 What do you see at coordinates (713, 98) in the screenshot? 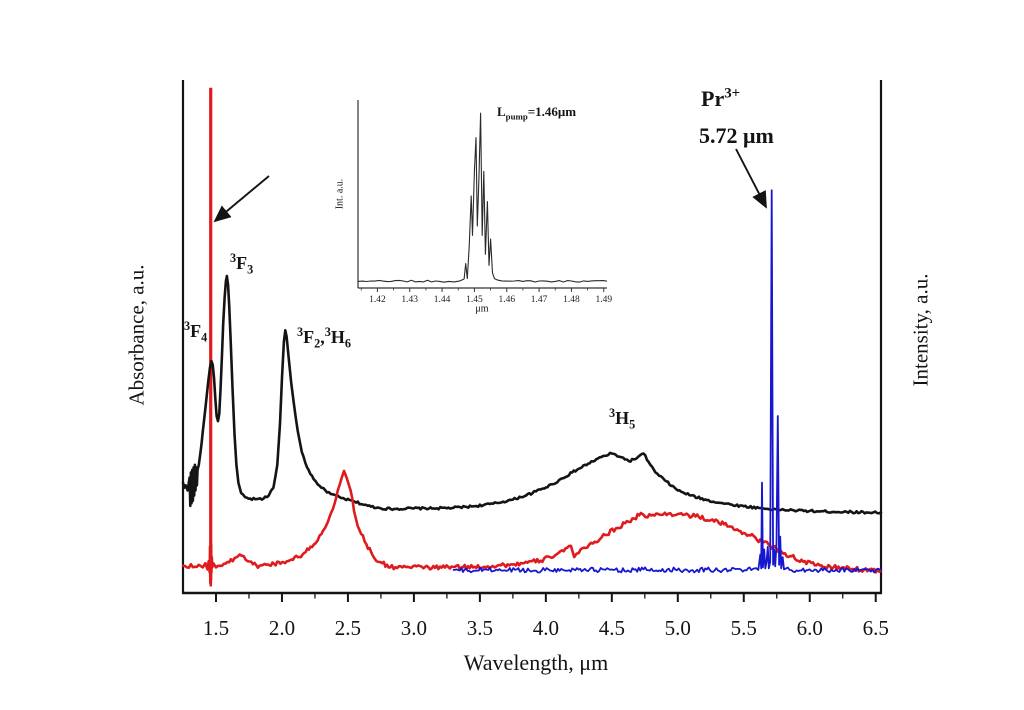
I see `pr-ion-base: Pr` at bounding box center [713, 98].